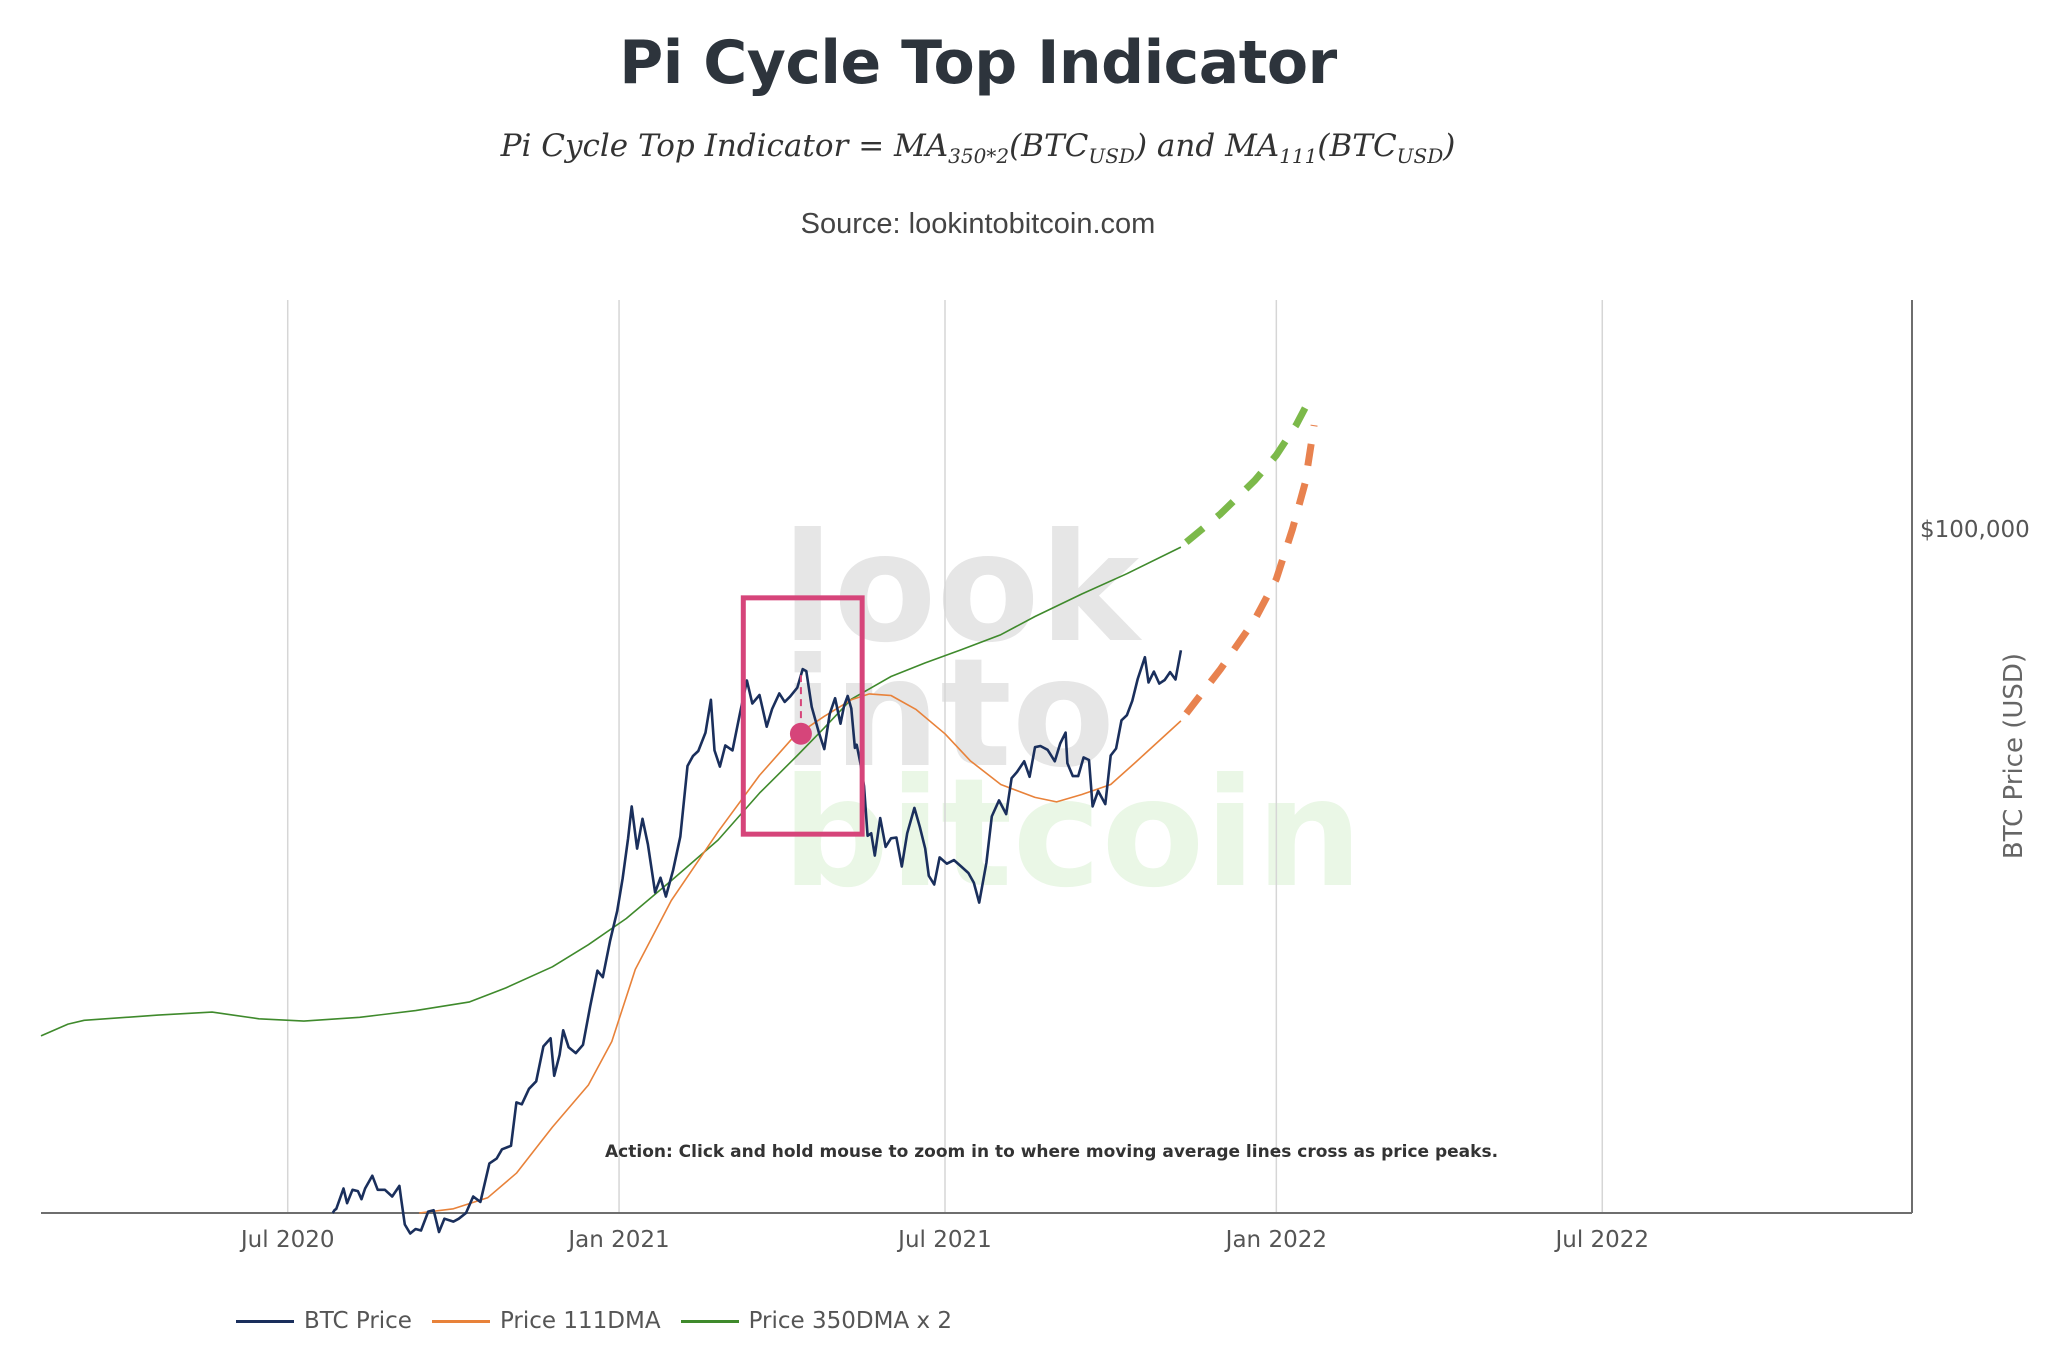  I want to click on legend: BTC Price Price 111DMA Price 350DMA x 2, so click(604, 1321).